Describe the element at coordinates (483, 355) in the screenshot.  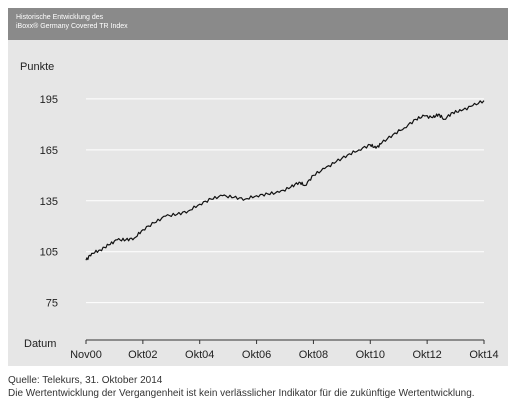
I see `x-tick-label: Okt14` at that location.